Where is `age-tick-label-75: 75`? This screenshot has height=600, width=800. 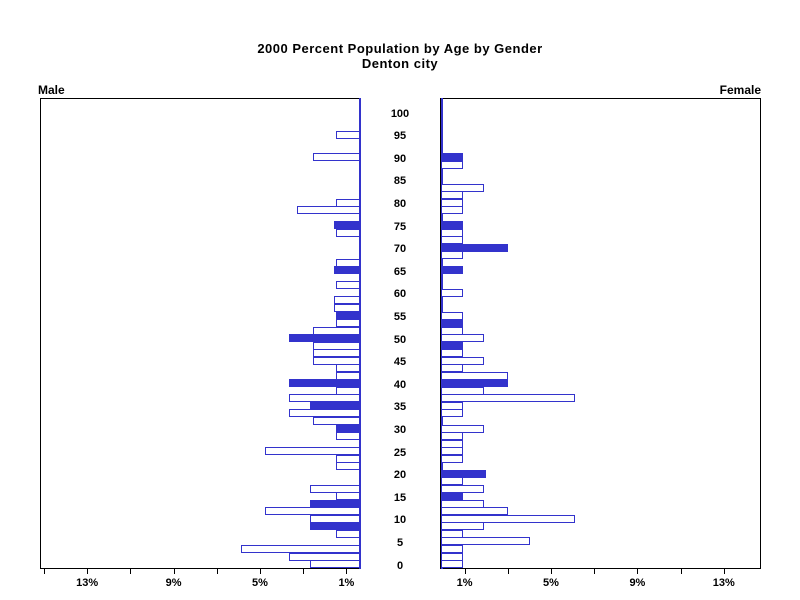 age-tick-label-75: 75 is located at coordinates (400, 226).